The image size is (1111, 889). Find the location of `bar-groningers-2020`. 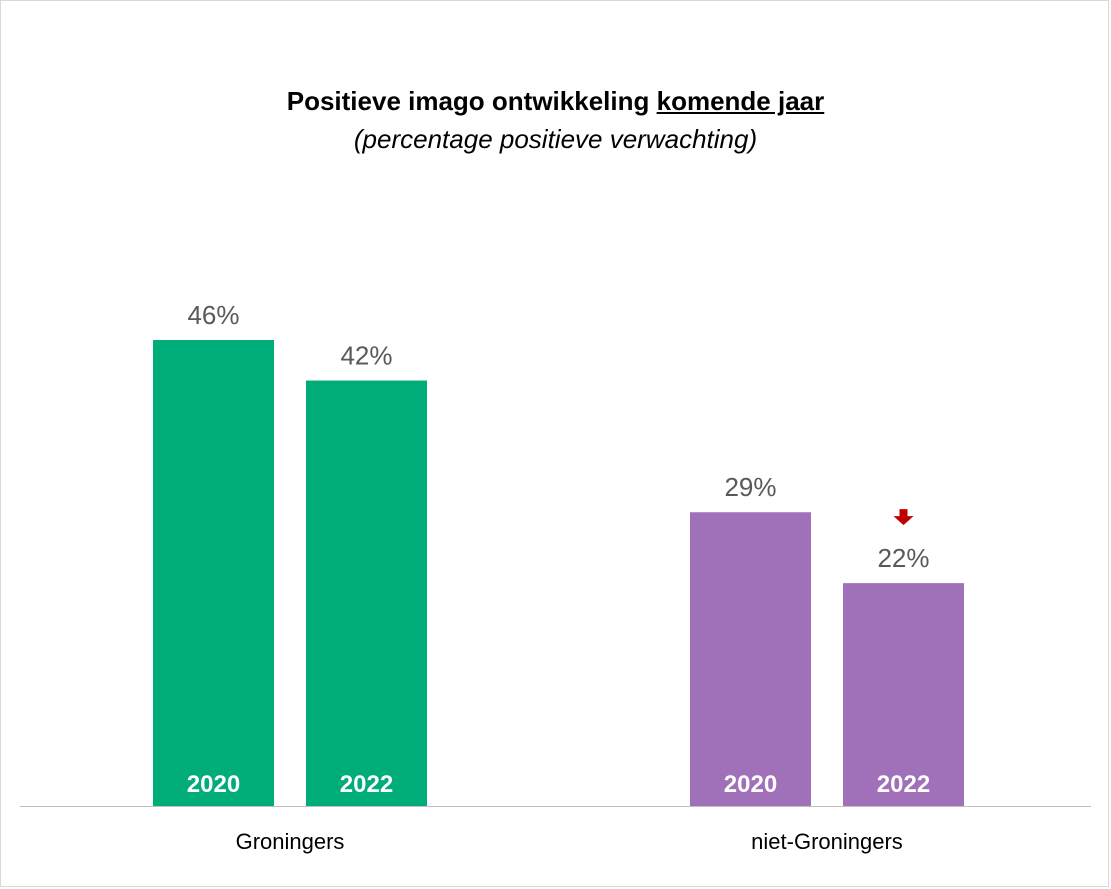

bar-groningers-2020 is located at coordinates (213, 573).